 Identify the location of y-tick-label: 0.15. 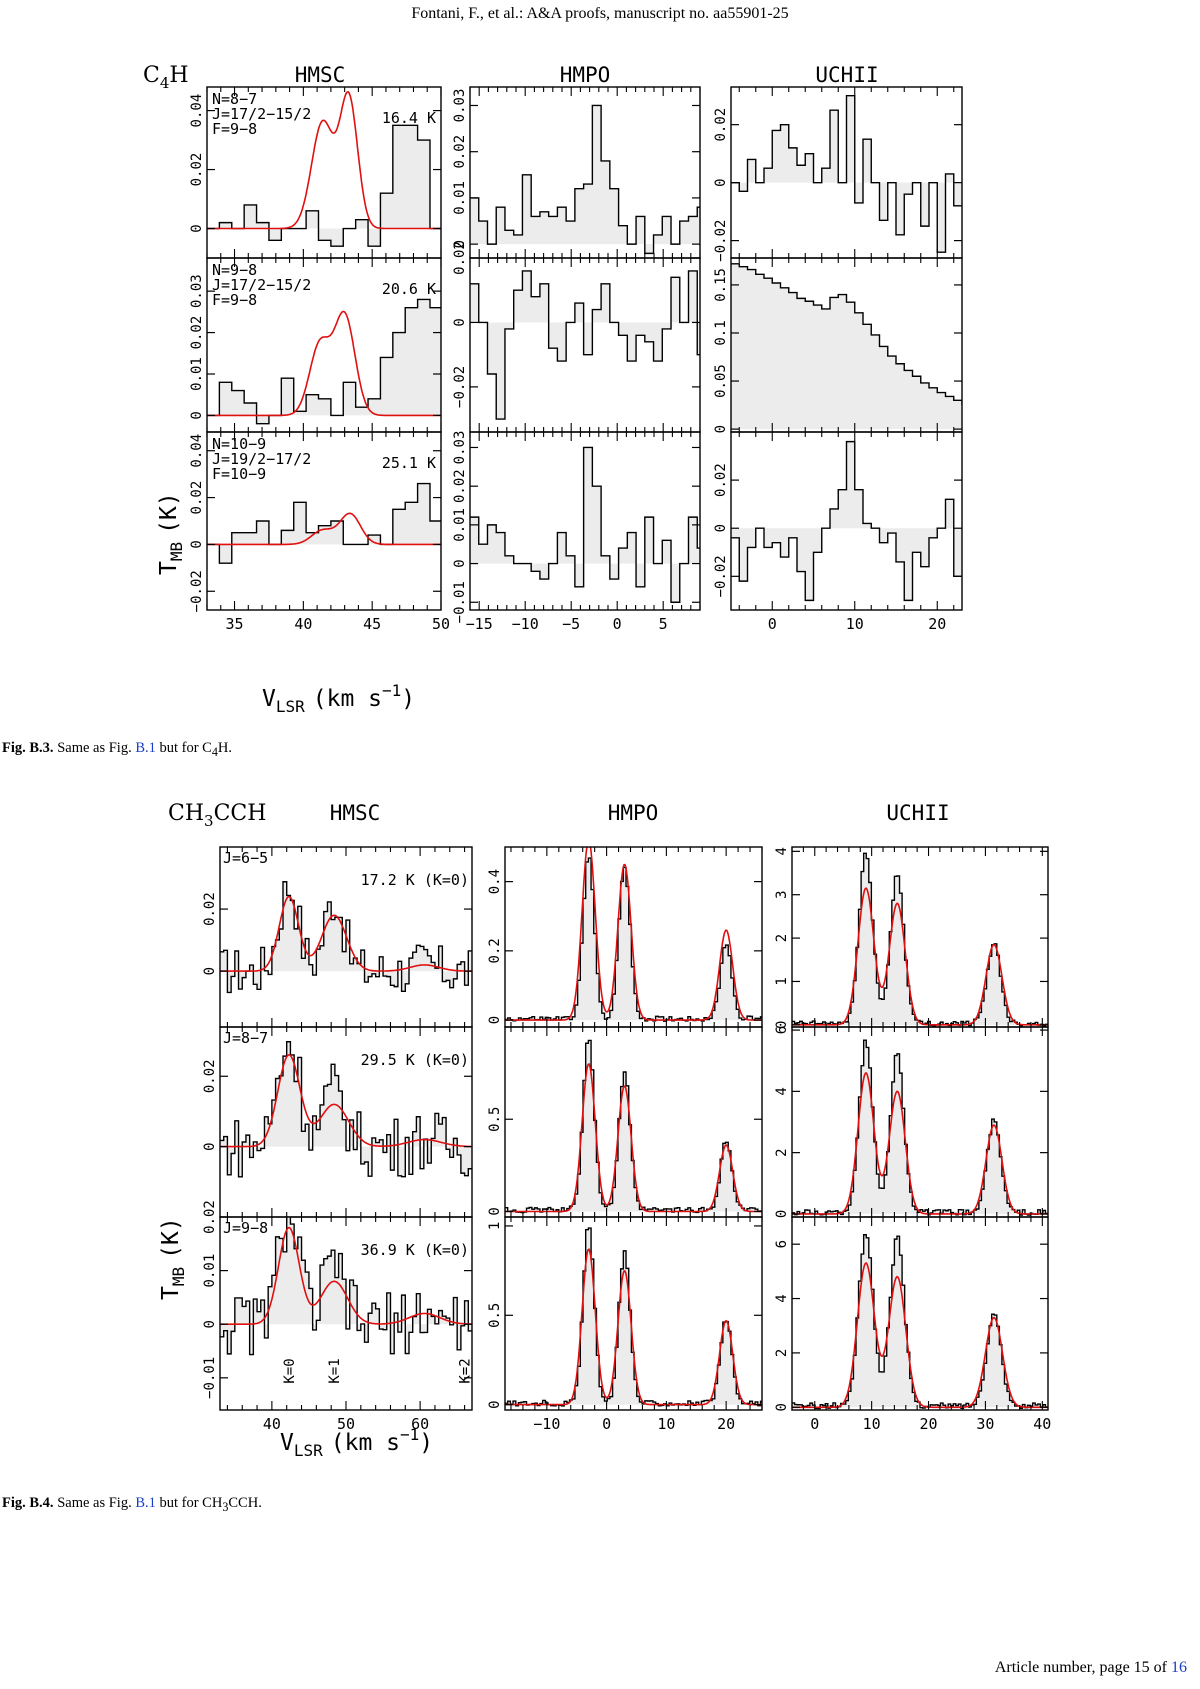
(721, 285).